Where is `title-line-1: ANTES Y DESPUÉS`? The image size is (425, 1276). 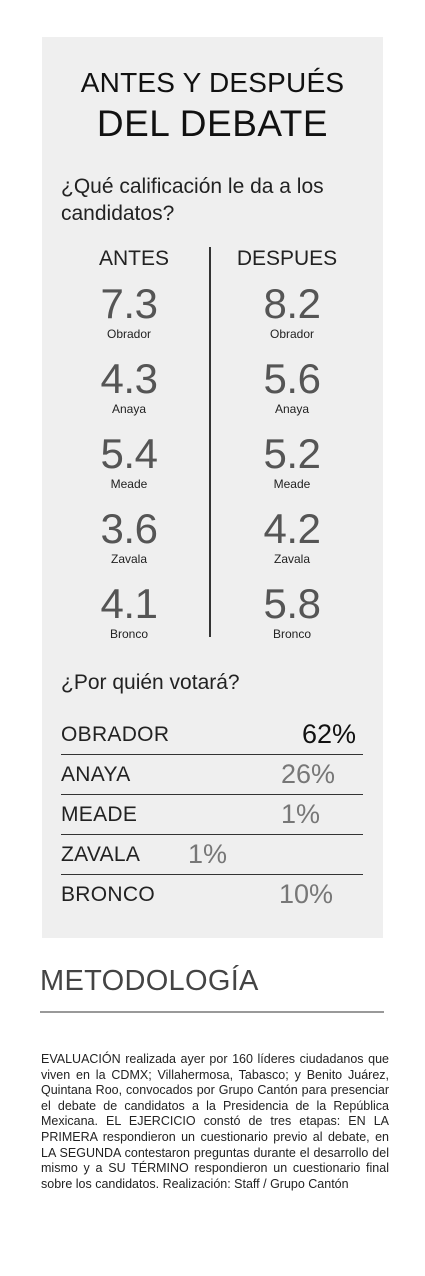
title-line-1: ANTES Y DESPUÉS is located at coordinates (212, 82).